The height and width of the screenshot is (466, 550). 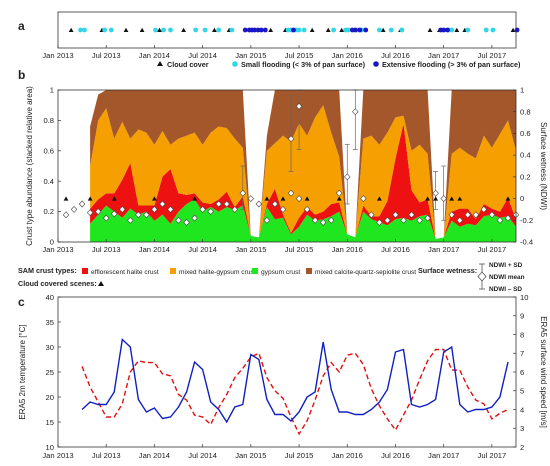 I want to click on panel-c-ytick-left-label: 35, so click(x=50, y=322).